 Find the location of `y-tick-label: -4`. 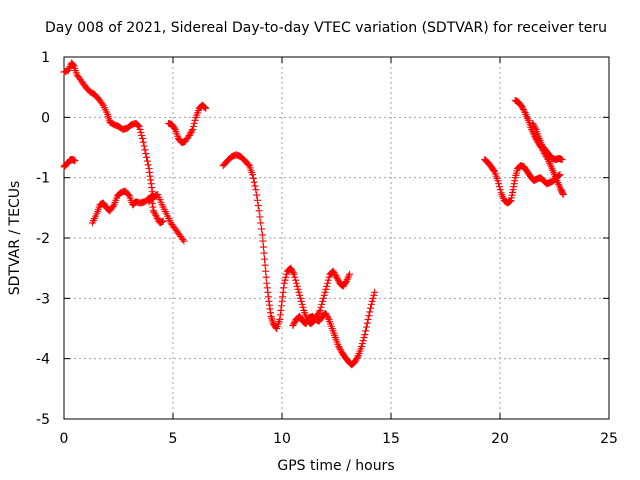

y-tick-label: -4 is located at coordinates (43, 360).